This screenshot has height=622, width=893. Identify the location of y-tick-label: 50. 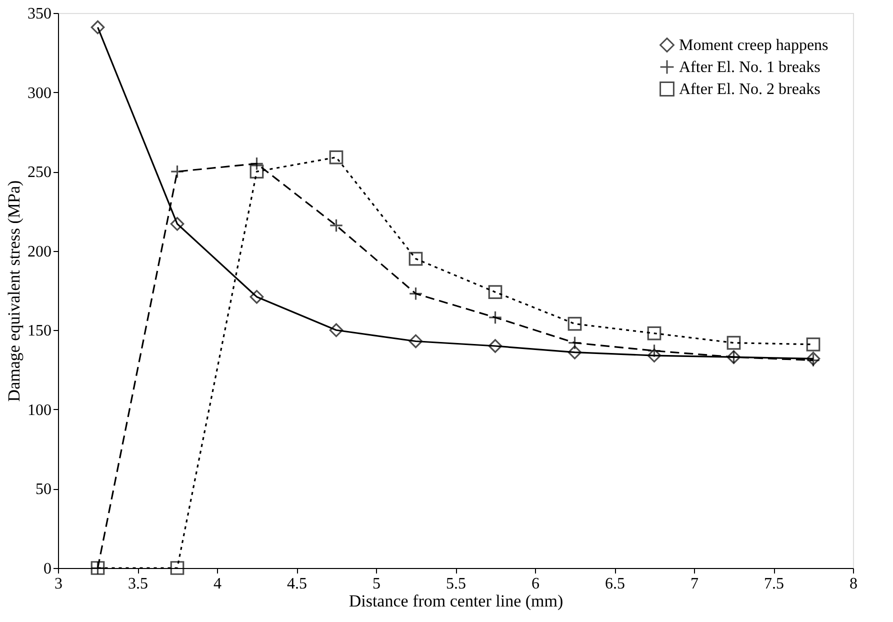
(44, 489).